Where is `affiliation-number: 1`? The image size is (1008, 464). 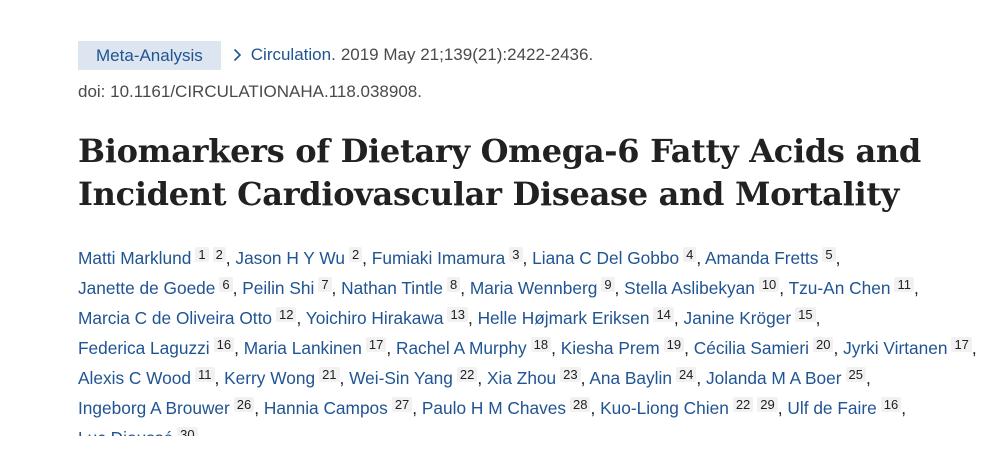 affiliation-number: 1 is located at coordinates (202, 254).